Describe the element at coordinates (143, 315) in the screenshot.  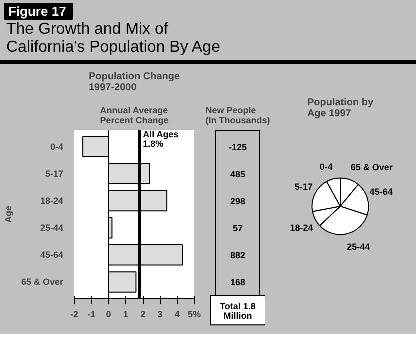
I see `x-tick-label: 2` at that location.